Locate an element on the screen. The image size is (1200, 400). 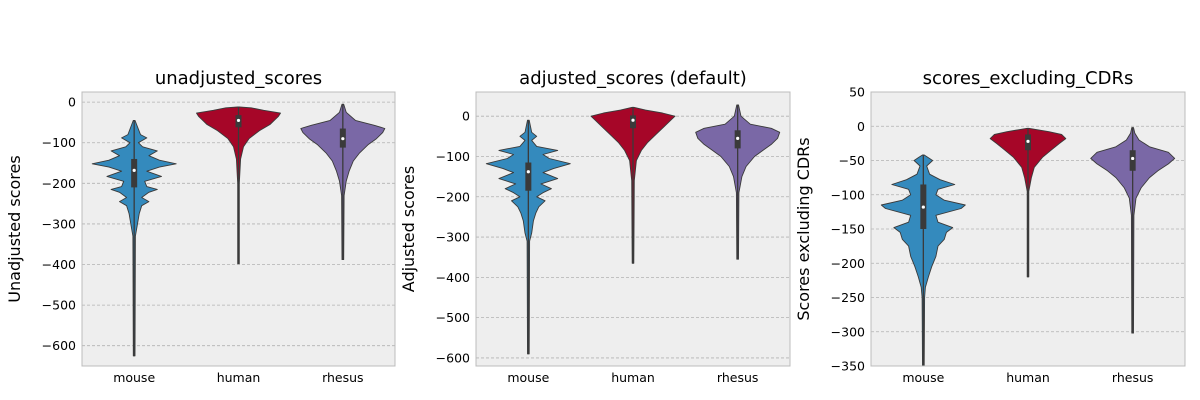
iqr-box-human is located at coordinates (633, 122).